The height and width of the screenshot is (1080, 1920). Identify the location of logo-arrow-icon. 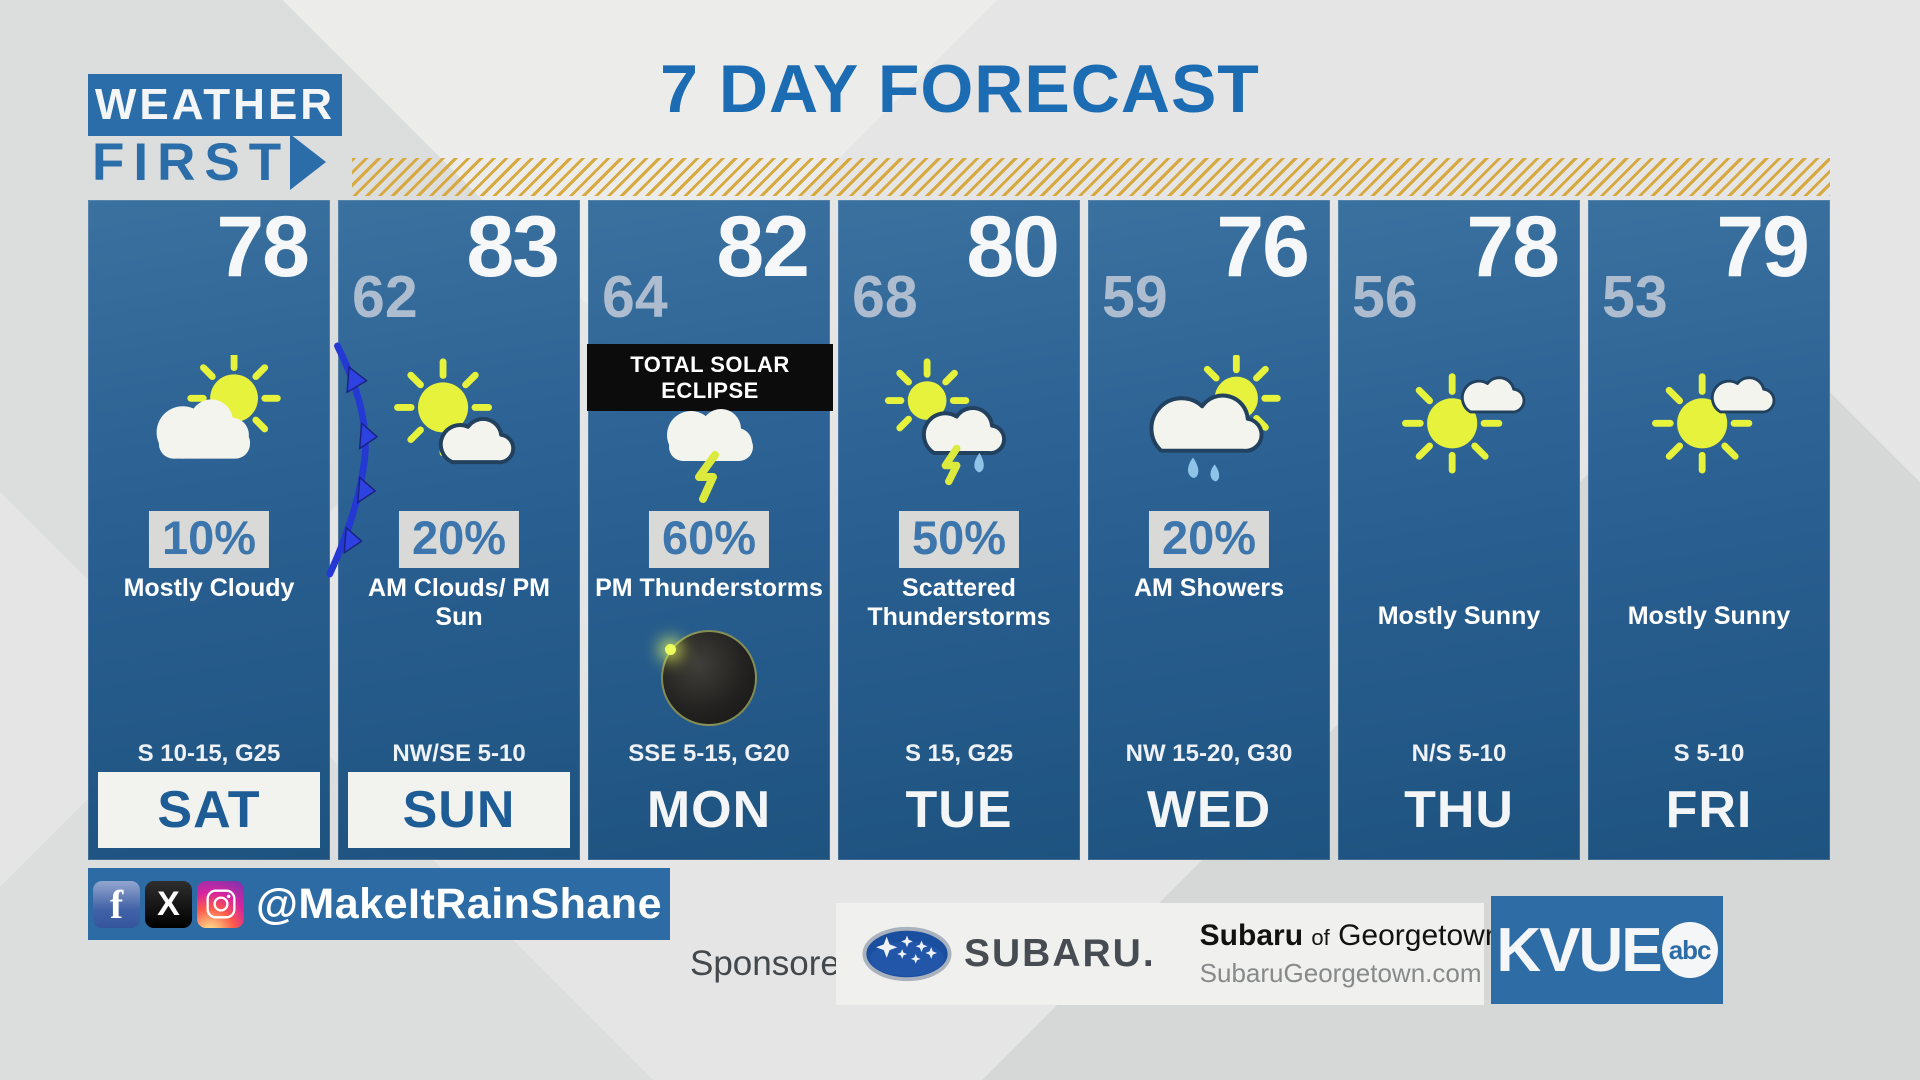
(308, 162).